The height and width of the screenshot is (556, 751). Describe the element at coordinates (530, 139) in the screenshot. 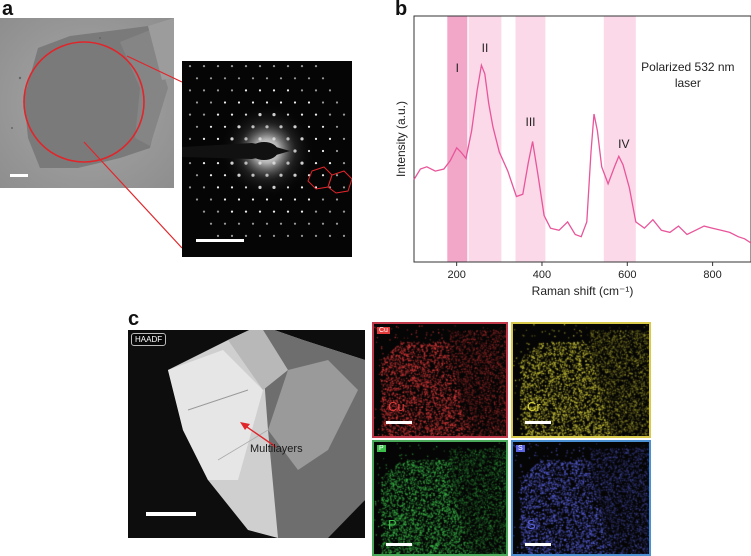

I see `band-iii-region` at that location.